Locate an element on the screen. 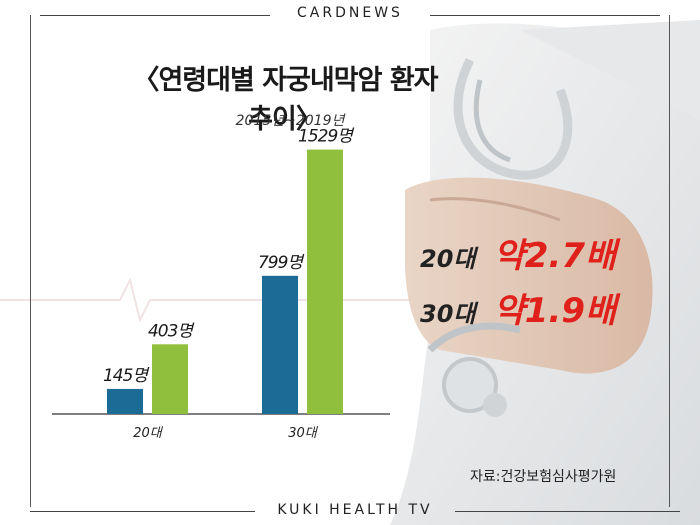 The width and height of the screenshot is (700, 525). bar-30대-series-1 is located at coordinates (280, 344).